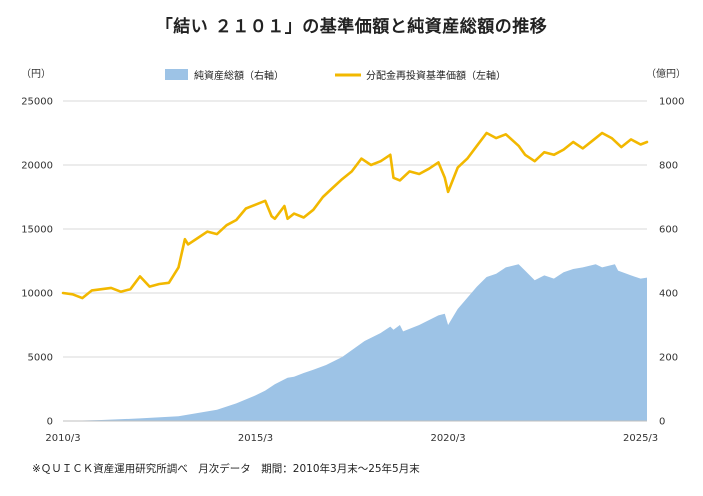 This screenshot has height=496, width=703. Describe the element at coordinates (436, 75) in the screenshot. I see `legend-label-nav: 分配金再投資基準価額（左軸）` at that location.